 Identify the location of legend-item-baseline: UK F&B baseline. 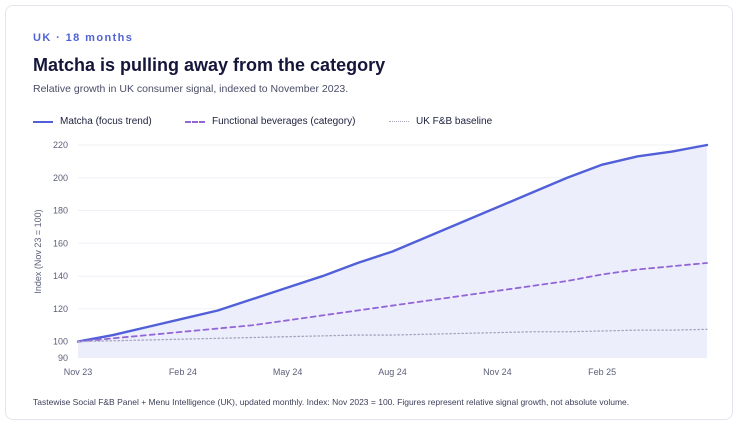
(440, 121).